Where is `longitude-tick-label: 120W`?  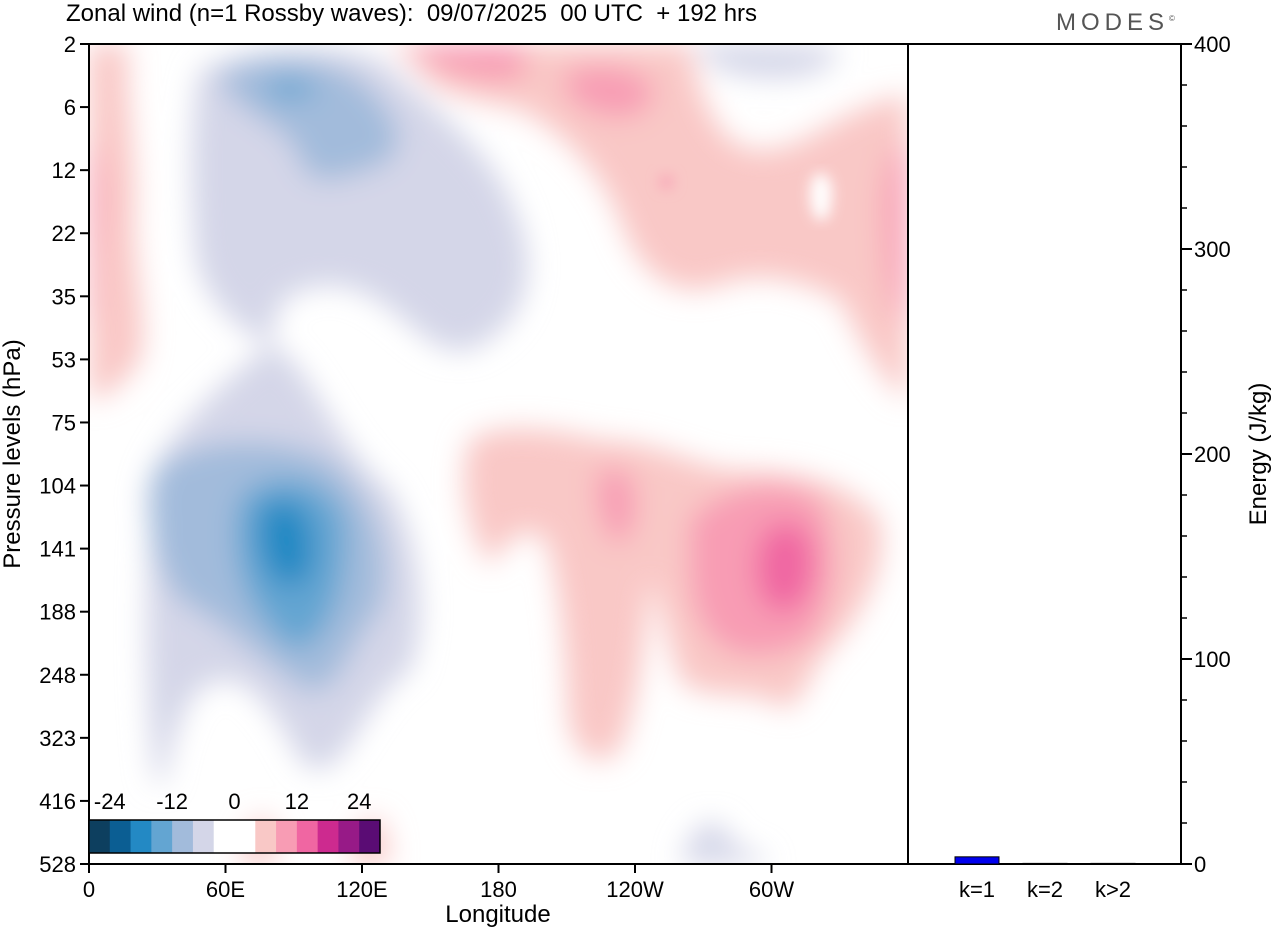 longitude-tick-label: 120W is located at coordinates (635, 889).